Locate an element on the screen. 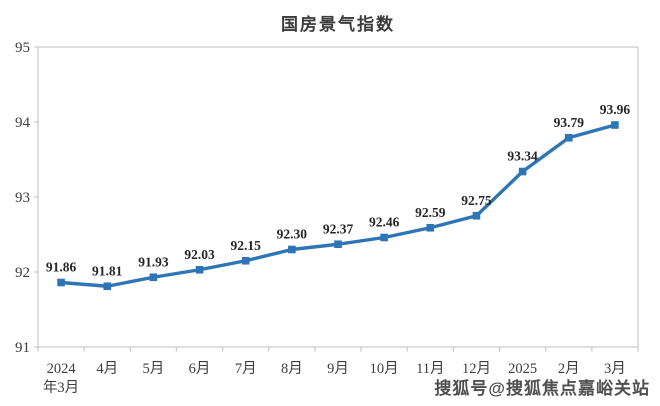 Image resolution: width=660 pixels, height=406 pixels. x-axis-label: 12月 is located at coordinates (476, 369).